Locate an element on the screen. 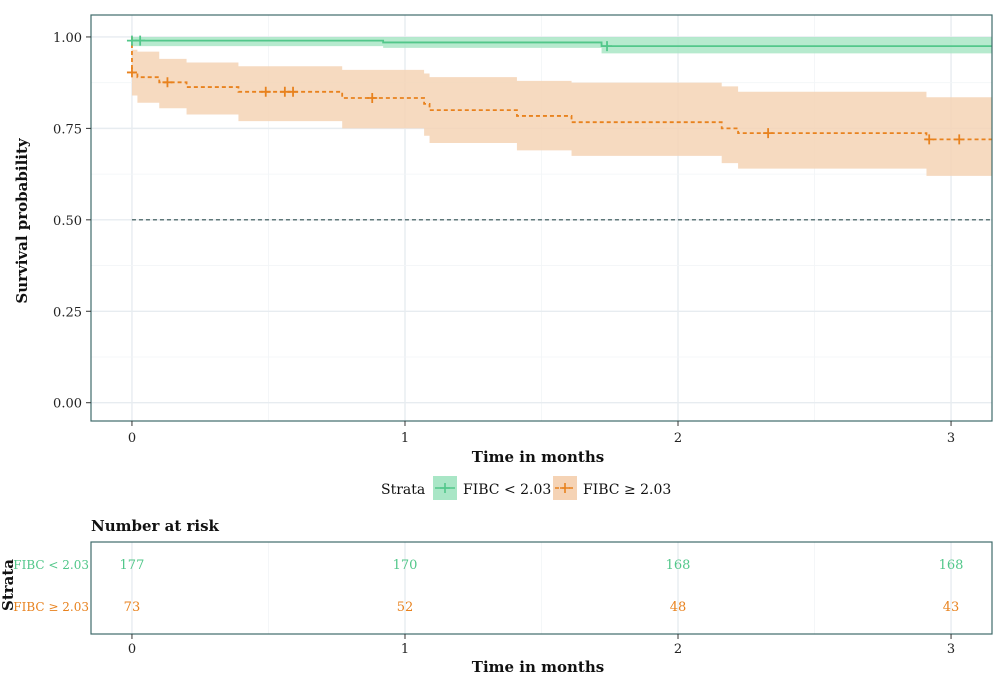 This screenshot has height=679, width=1000. legend-key-low is located at coordinates (445, 488).